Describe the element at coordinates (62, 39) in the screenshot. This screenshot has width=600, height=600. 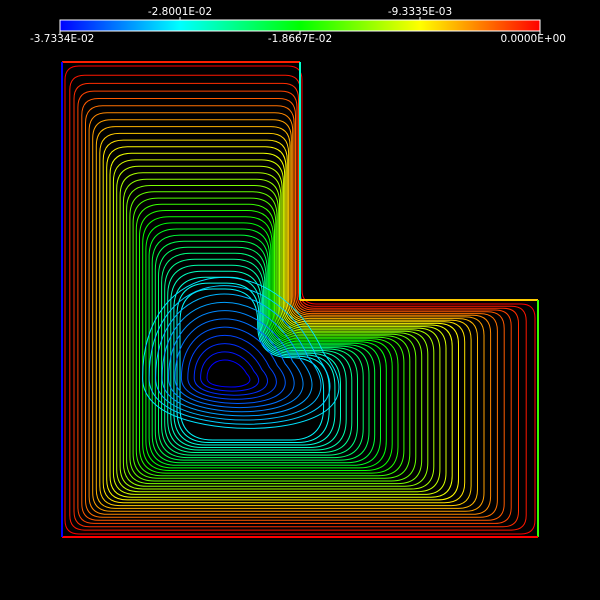
I see `colorbar-label-min: -3.7334E-02` at that location.